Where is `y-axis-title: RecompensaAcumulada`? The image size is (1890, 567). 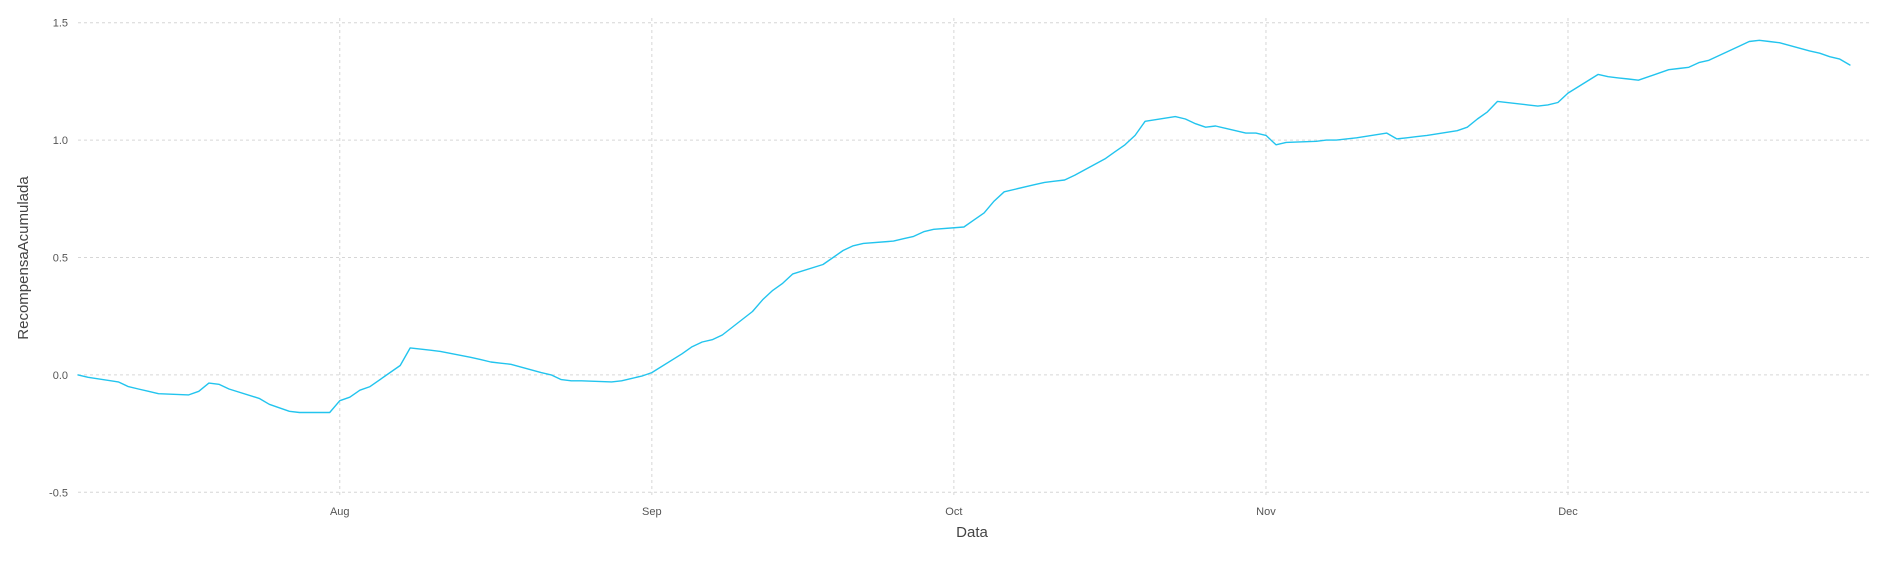 y-axis-title: RecompensaAcumulada is located at coordinates (23, 258).